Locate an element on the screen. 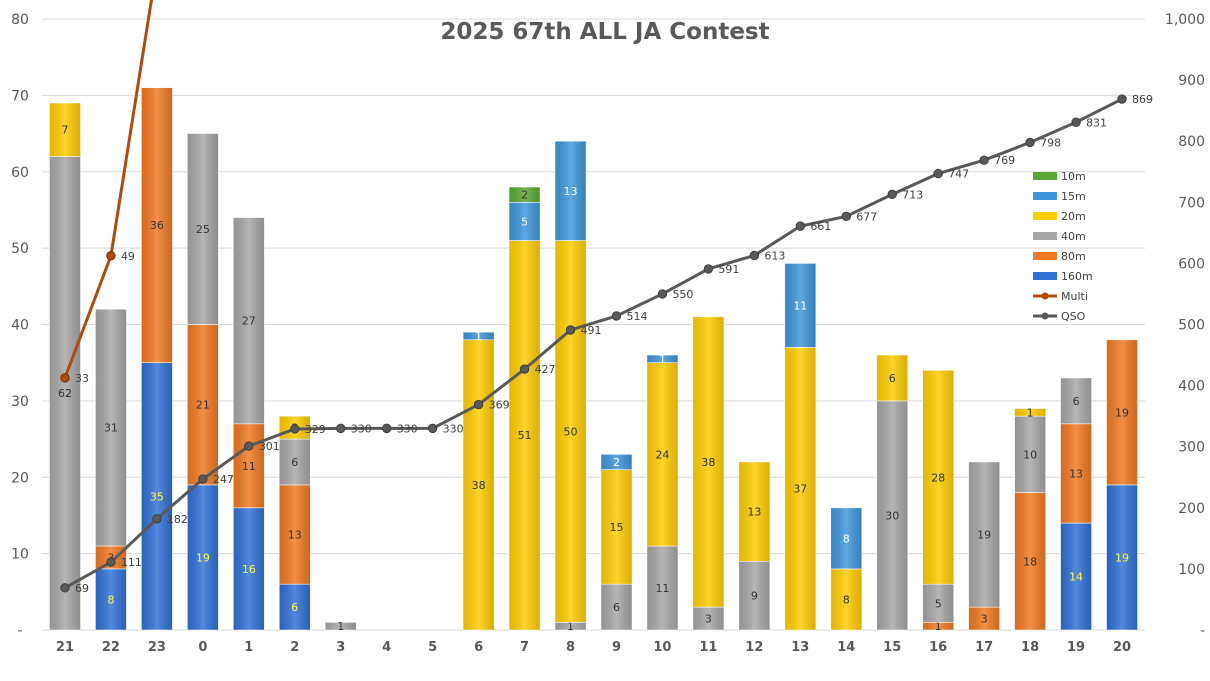 The image size is (1210, 681). bar-segment-label: 11 is located at coordinates (800, 305).